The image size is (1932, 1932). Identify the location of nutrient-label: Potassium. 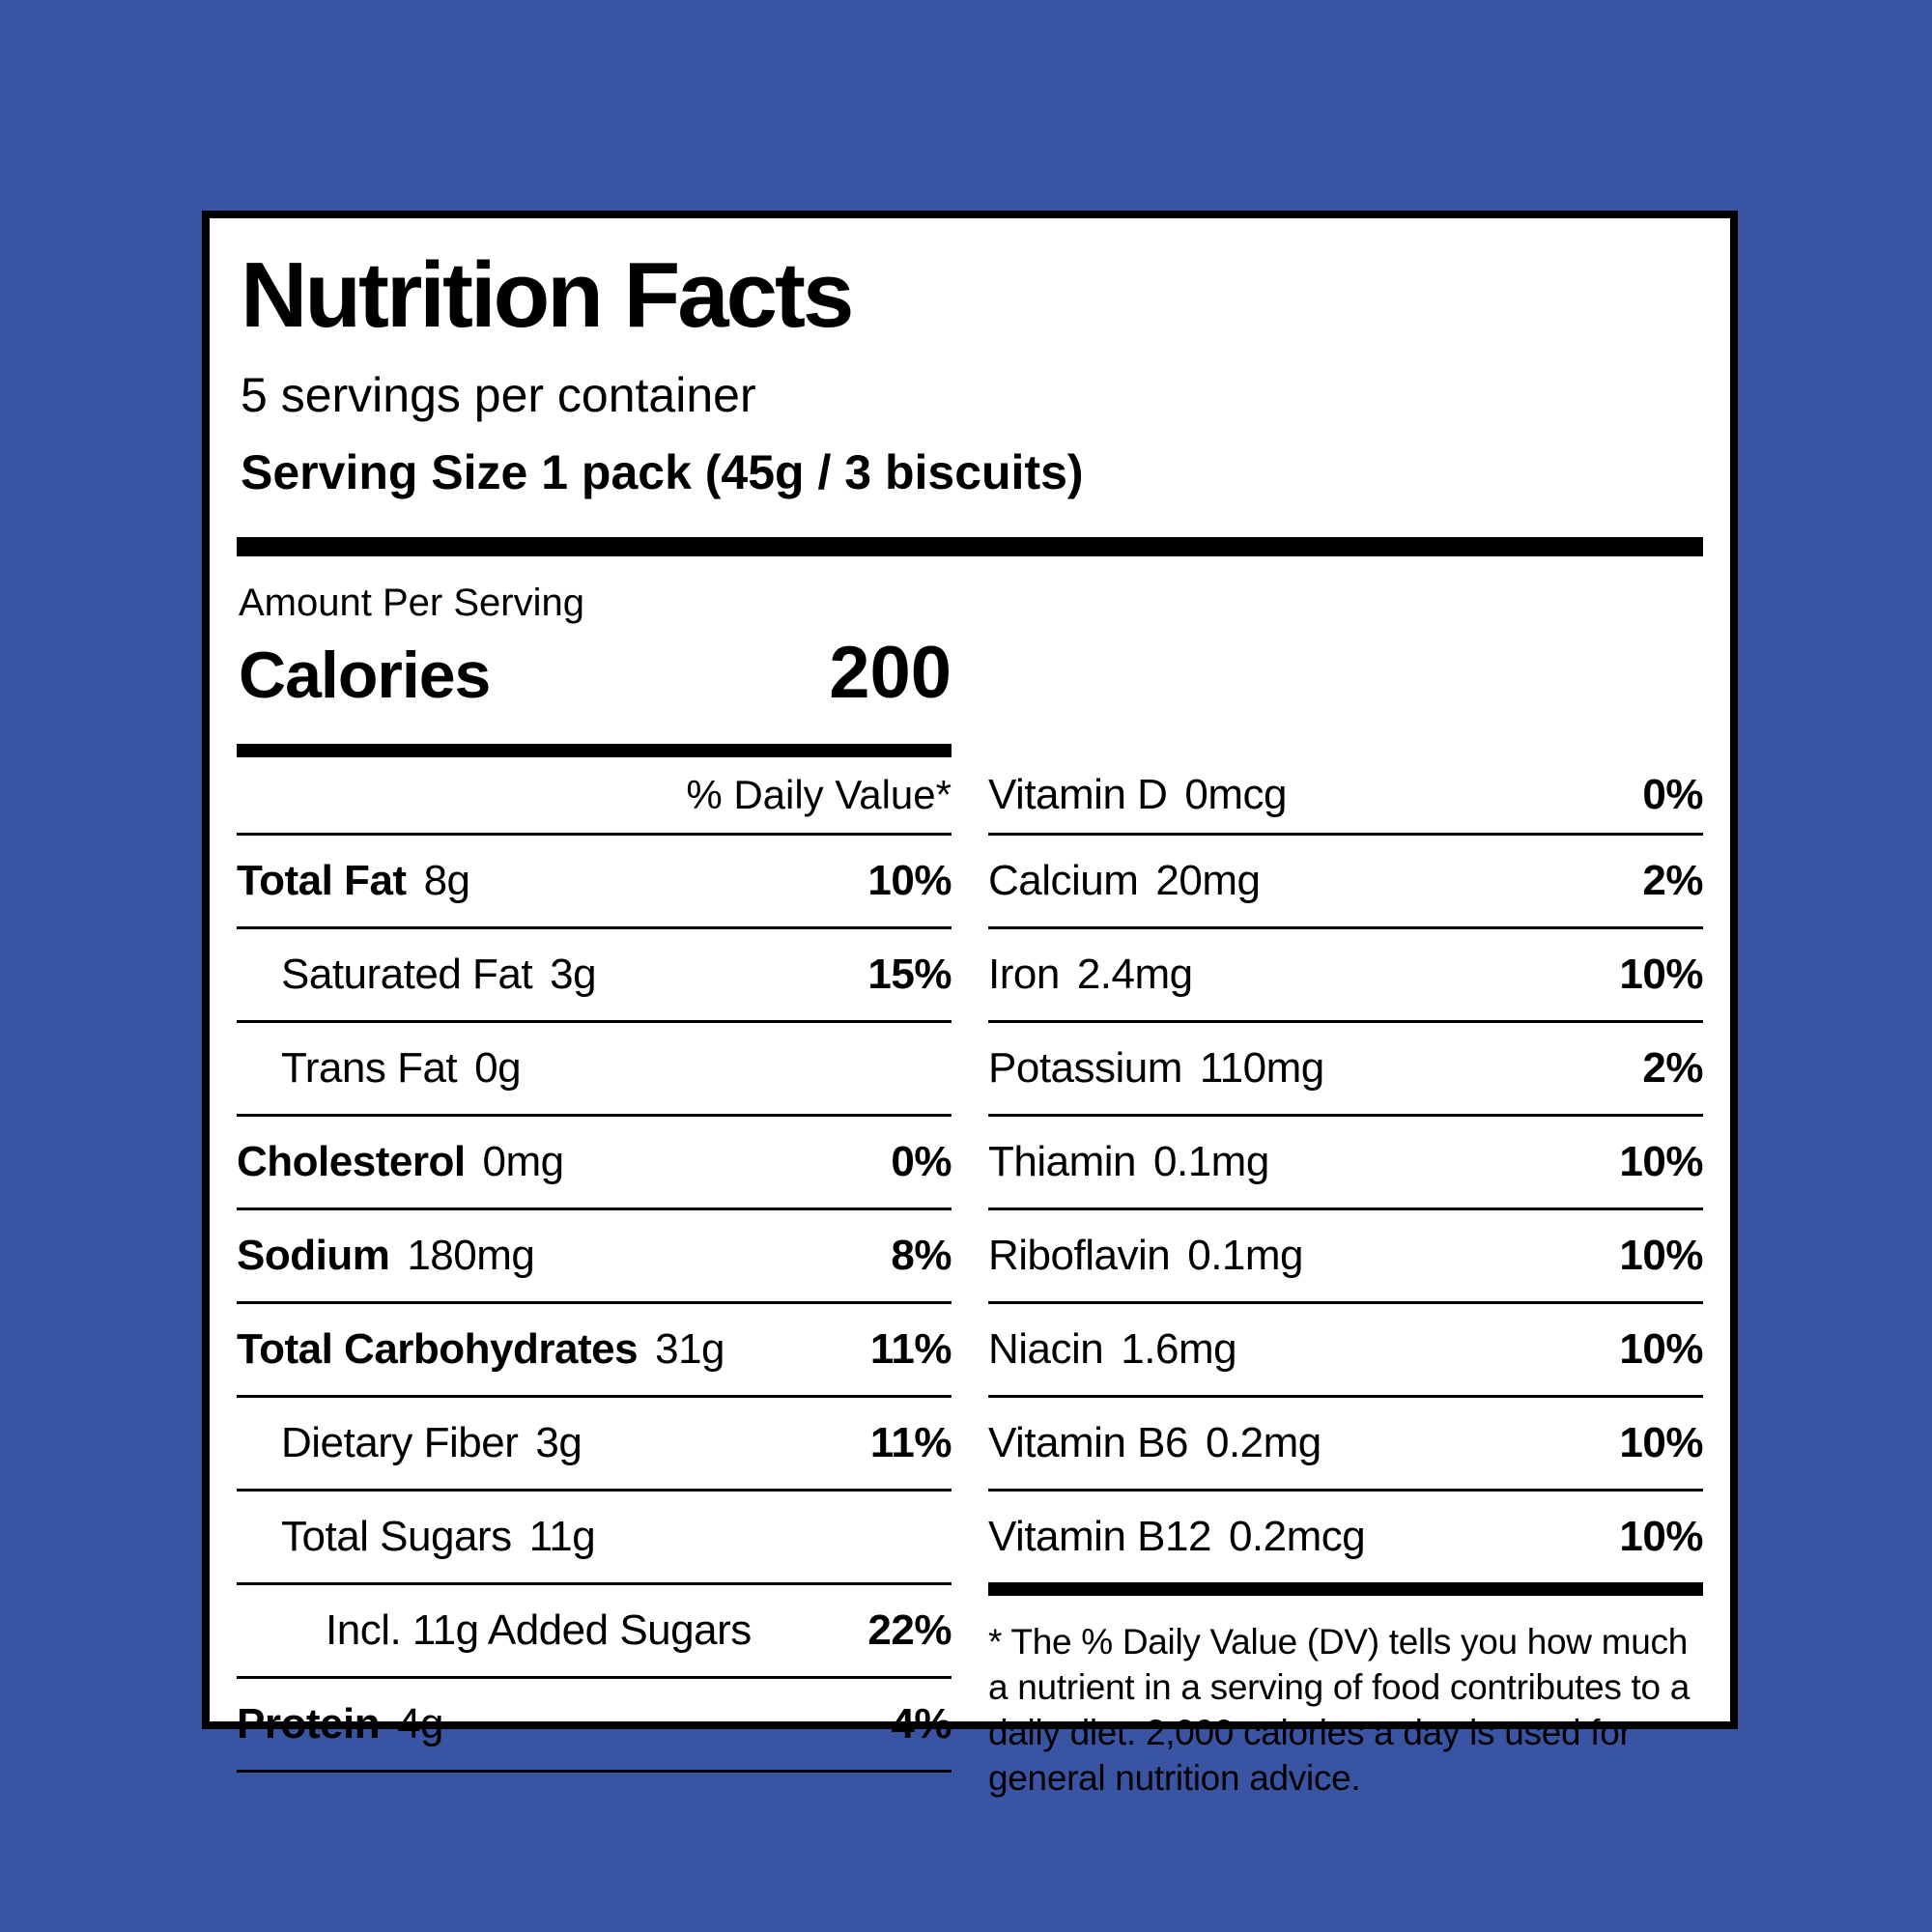
(1085, 1068).